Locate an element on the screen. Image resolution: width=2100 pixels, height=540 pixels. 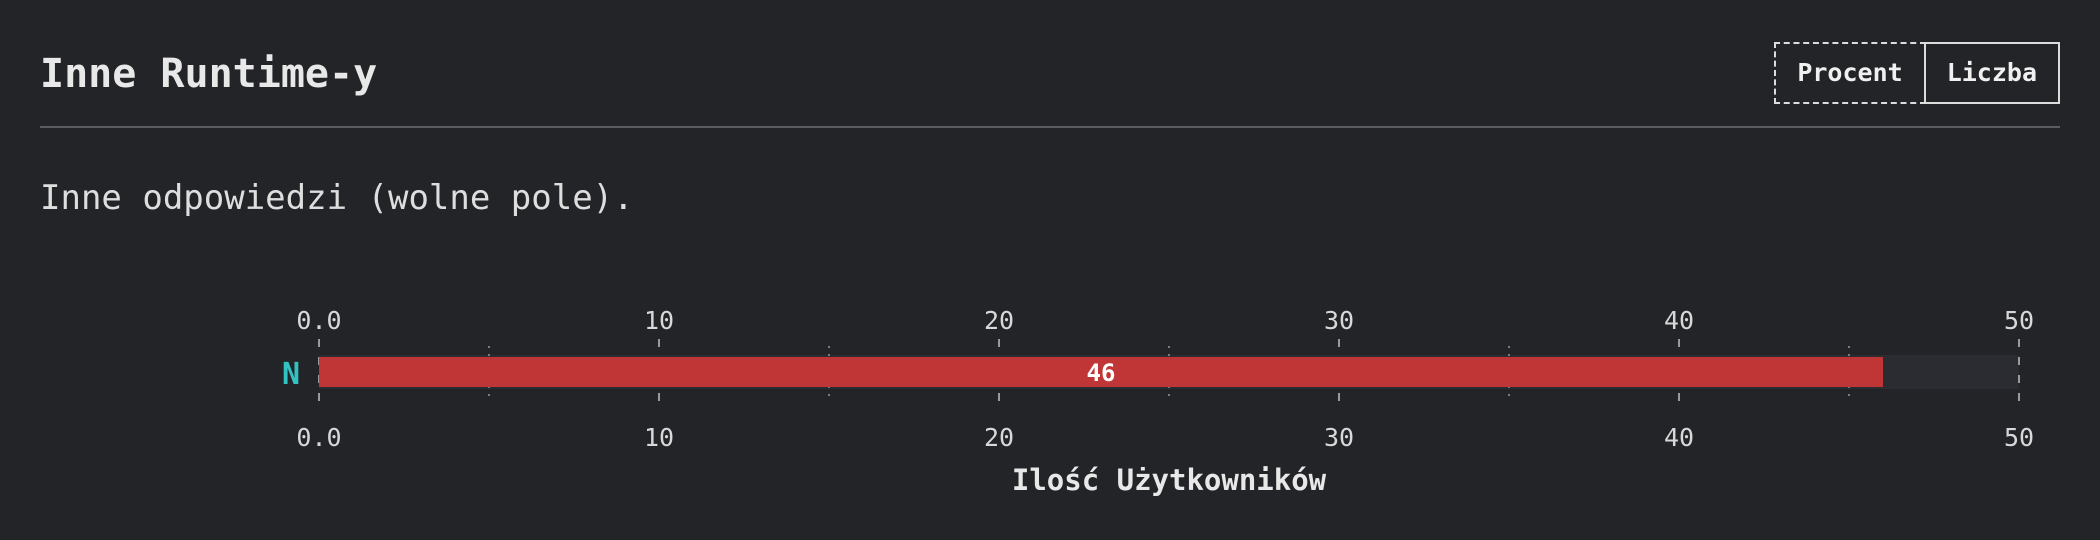
x-tick-label-bottom: 0.0 is located at coordinates (318, 437).